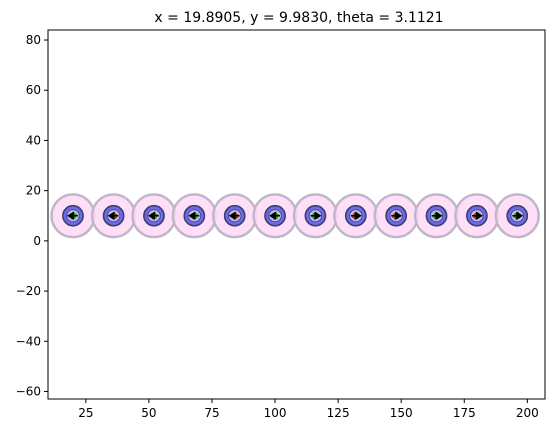 The height and width of the screenshot is (433, 555). What do you see at coordinates (33, 191) in the screenshot?
I see `y-tick-label-20: 20` at bounding box center [33, 191].